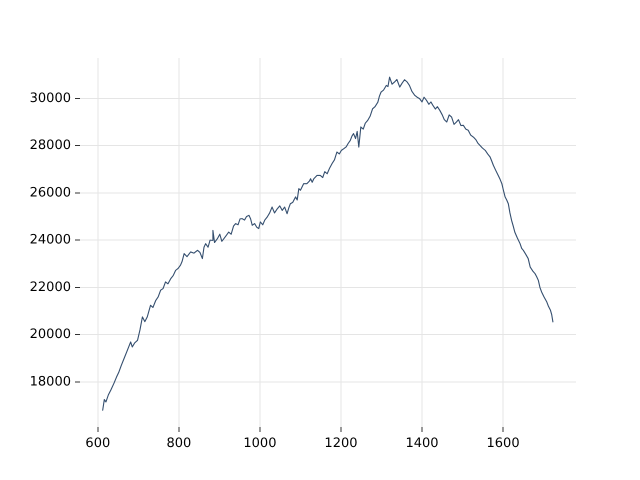  What do you see at coordinates (179, 444) in the screenshot?
I see `x-tick-label: 800` at bounding box center [179, 444].